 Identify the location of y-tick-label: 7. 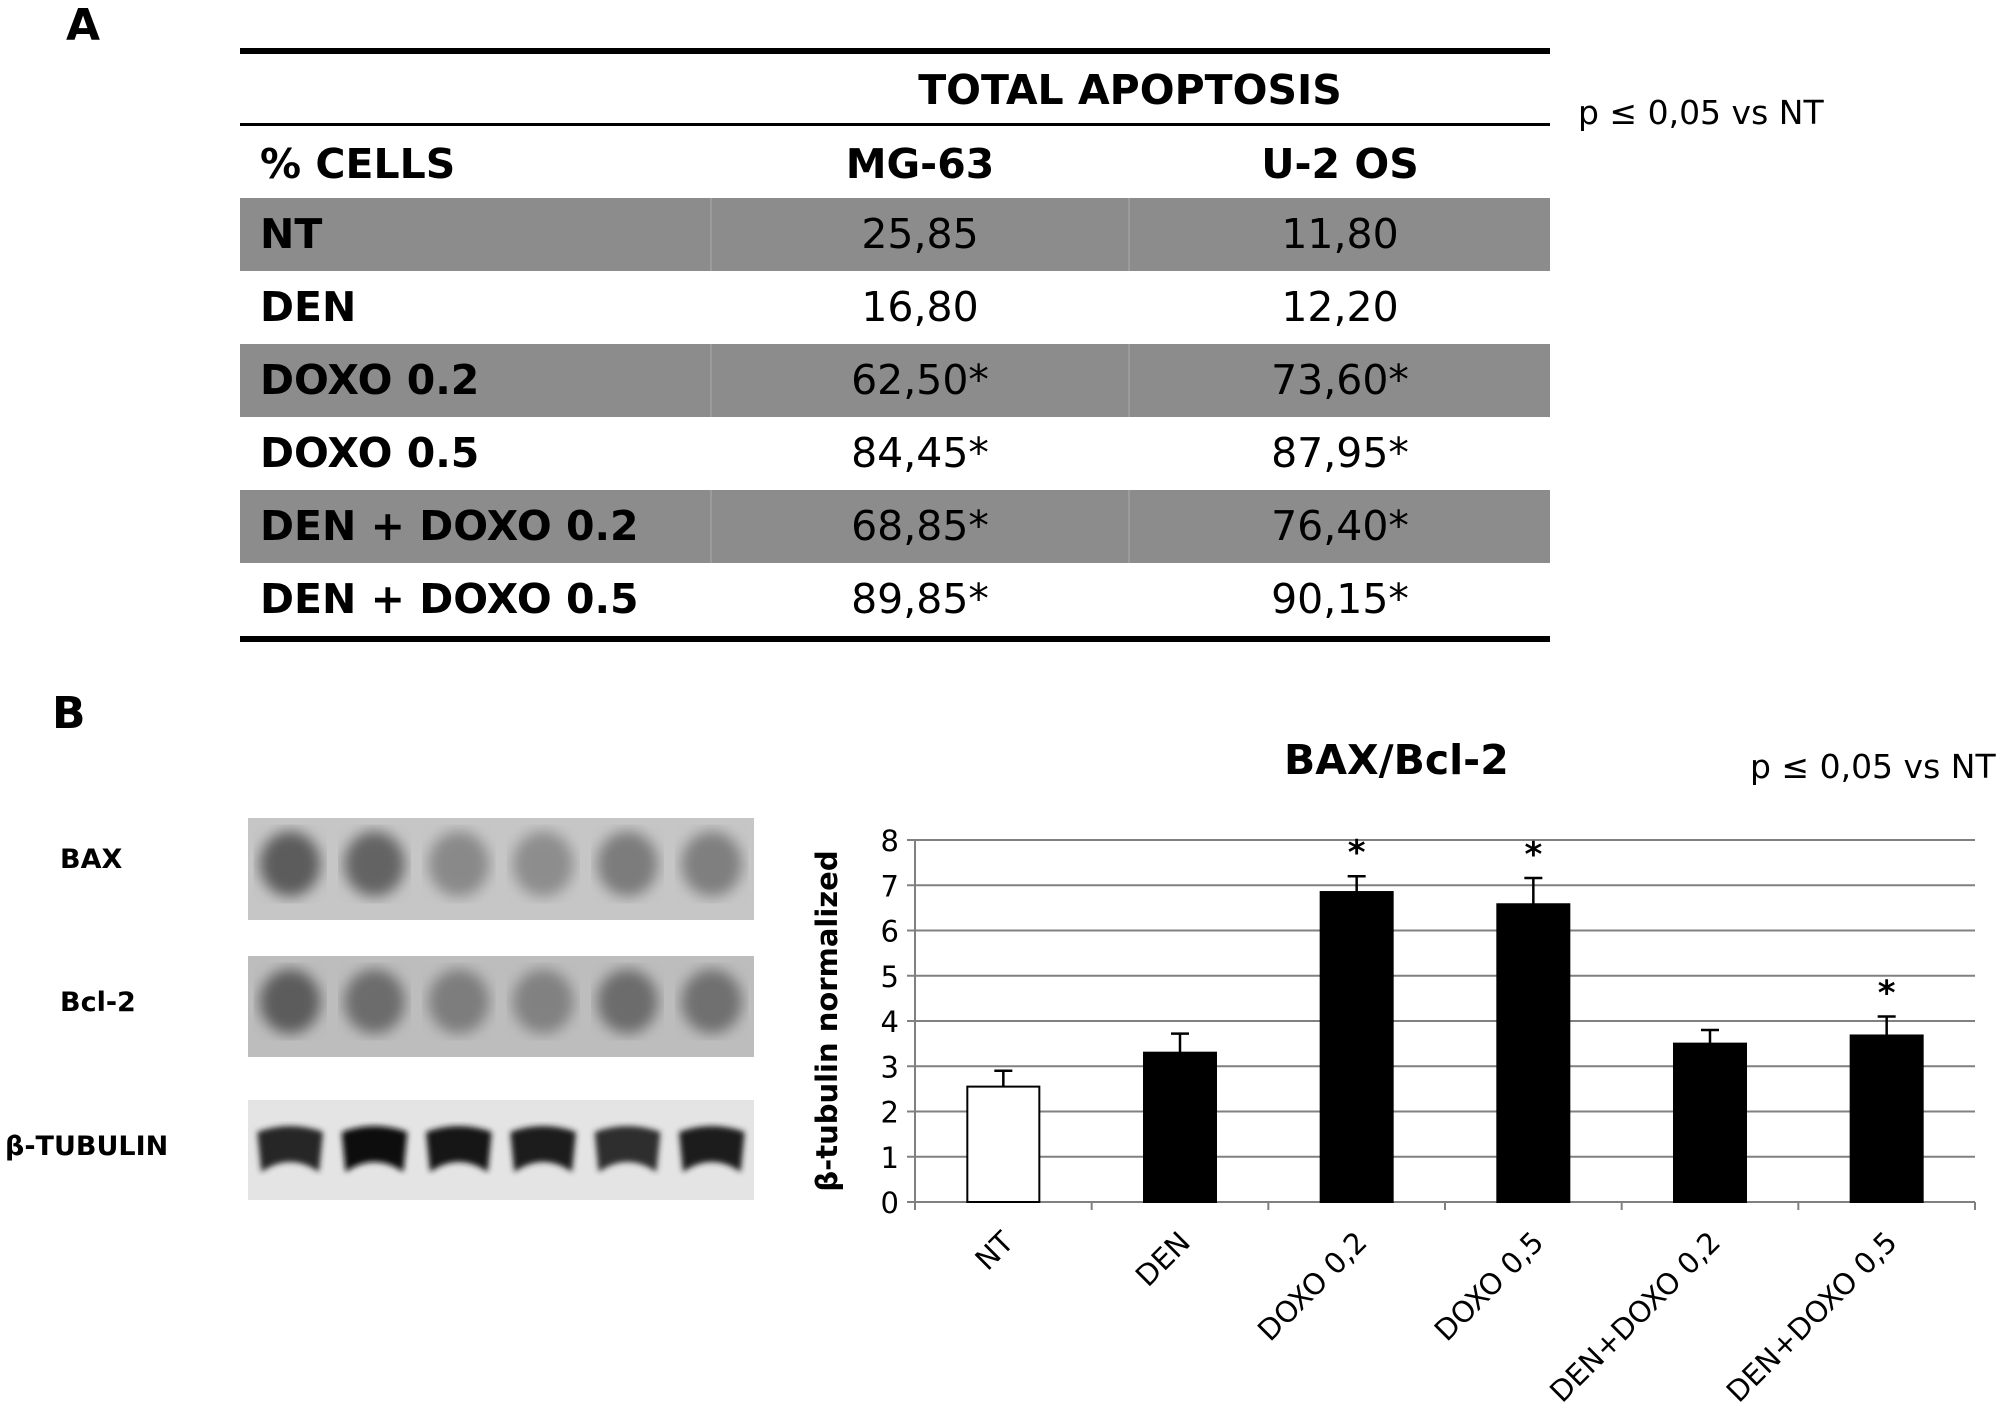
(890, 886).